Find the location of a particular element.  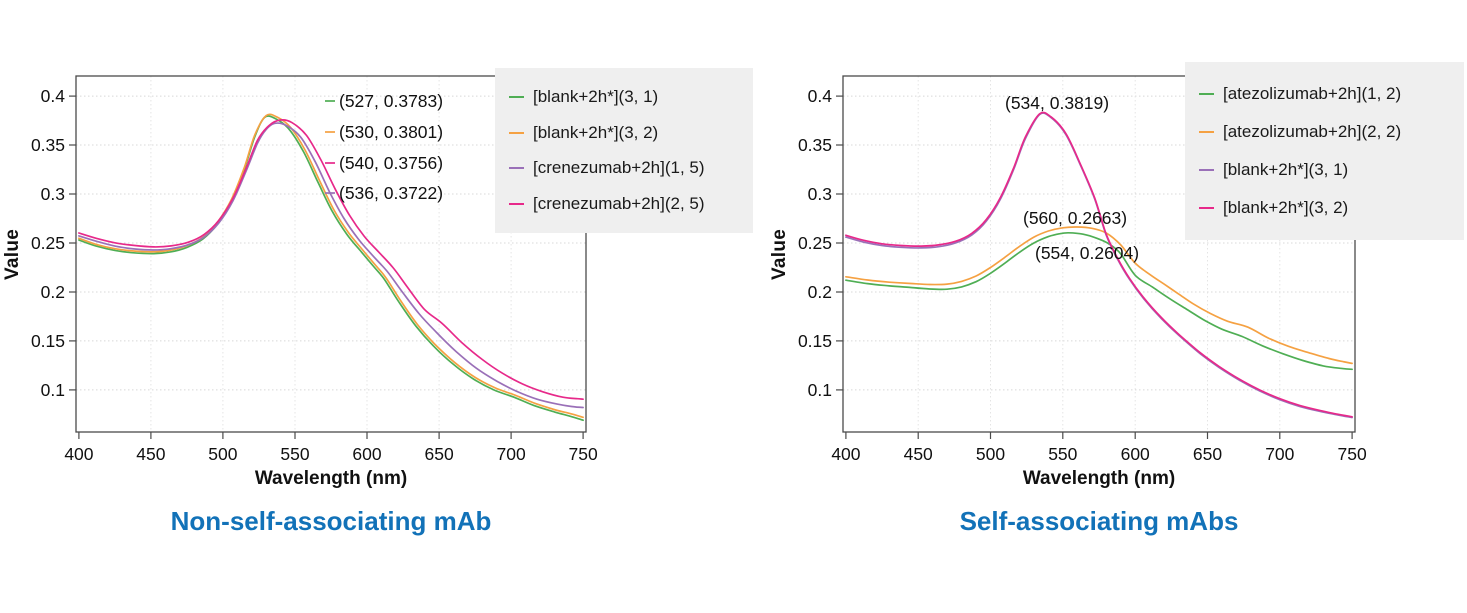

series-line [atezolizumab+2h](2, 2) is located at coordinates (1099, 295).